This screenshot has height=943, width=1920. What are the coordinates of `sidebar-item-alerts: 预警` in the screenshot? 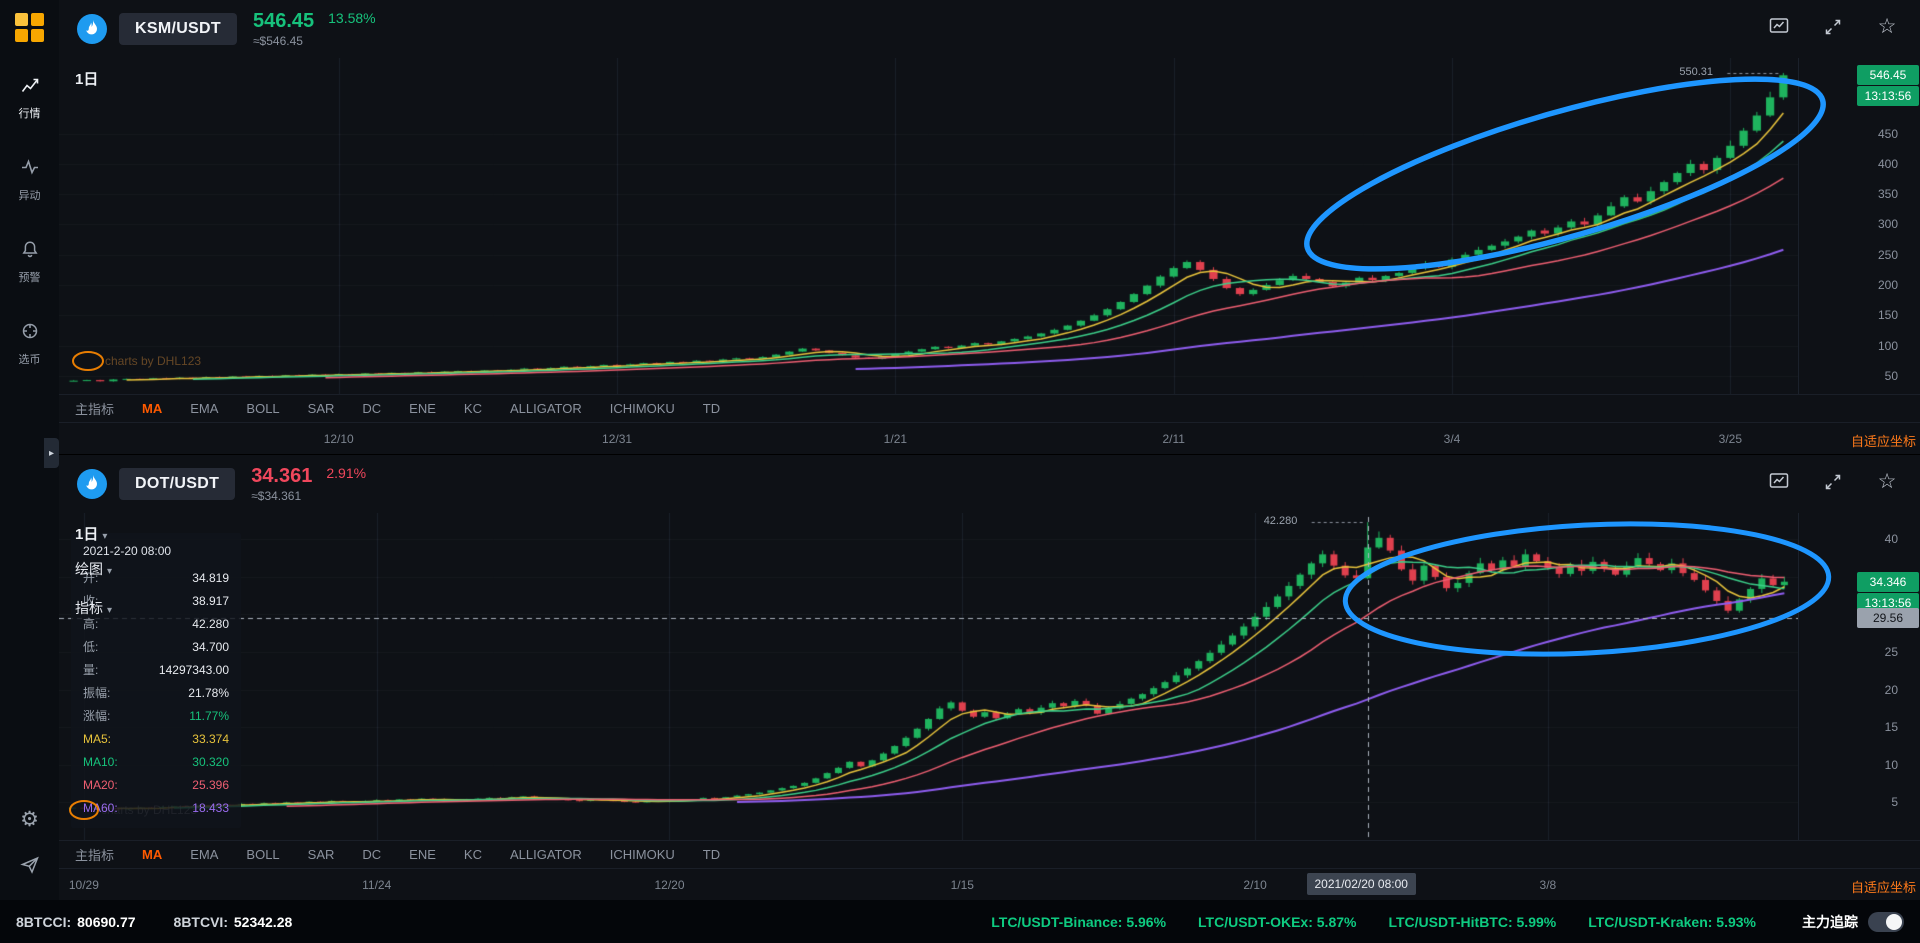 It's located at (30, 262).